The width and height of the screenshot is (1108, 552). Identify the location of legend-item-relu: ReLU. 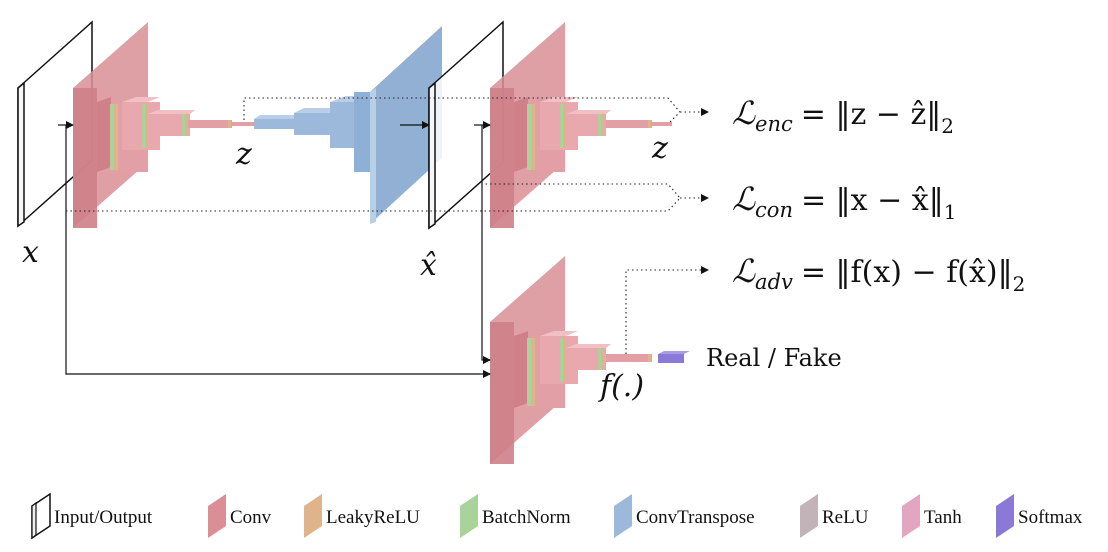
(834, 516).